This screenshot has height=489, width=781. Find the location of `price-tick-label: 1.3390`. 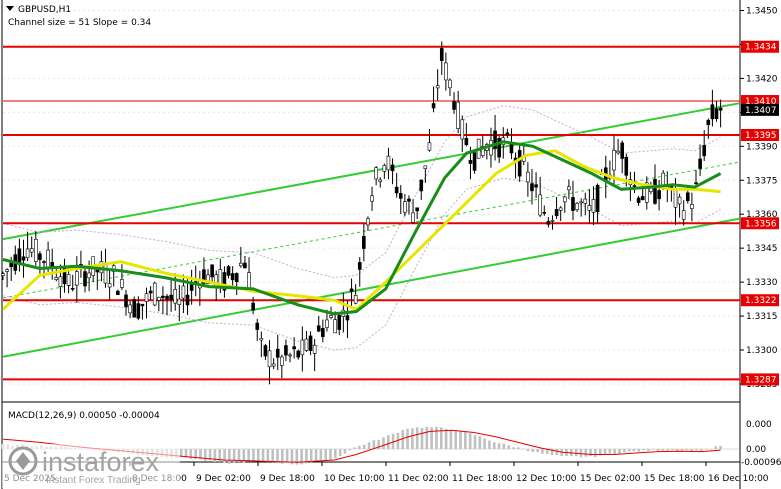

price-tick-label: 1.3390 is located at coordinates (762, 147).